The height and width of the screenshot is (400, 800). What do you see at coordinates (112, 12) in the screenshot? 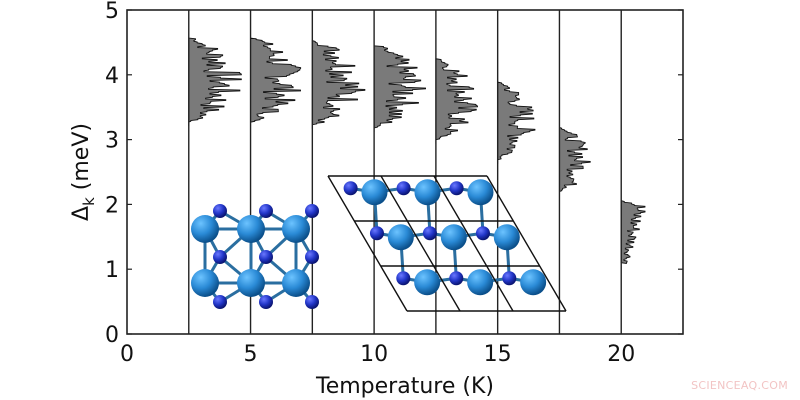
I see `y-tick-label: 5` at bounding box center [112, 12].